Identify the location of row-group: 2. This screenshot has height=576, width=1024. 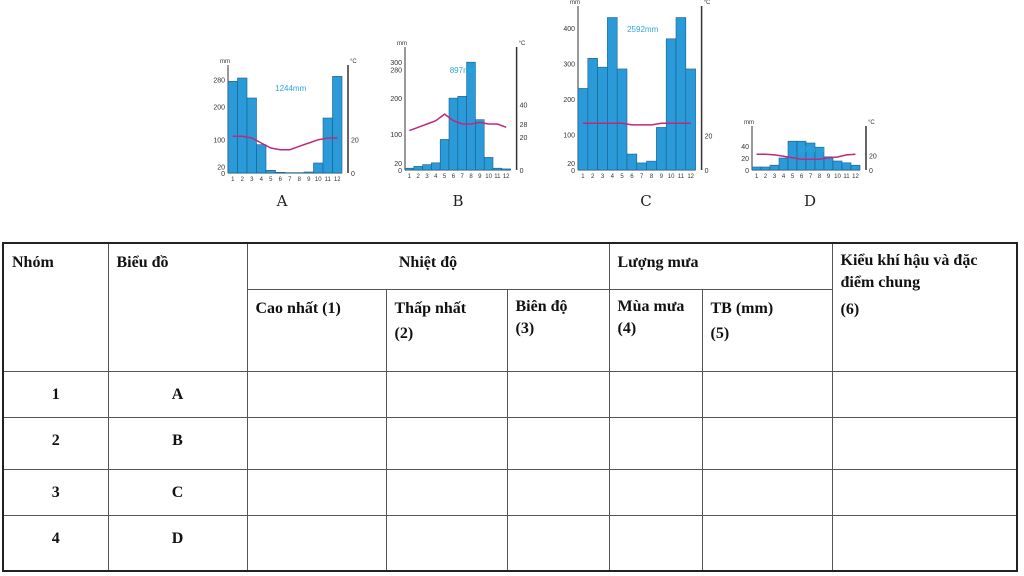
(55, 443).